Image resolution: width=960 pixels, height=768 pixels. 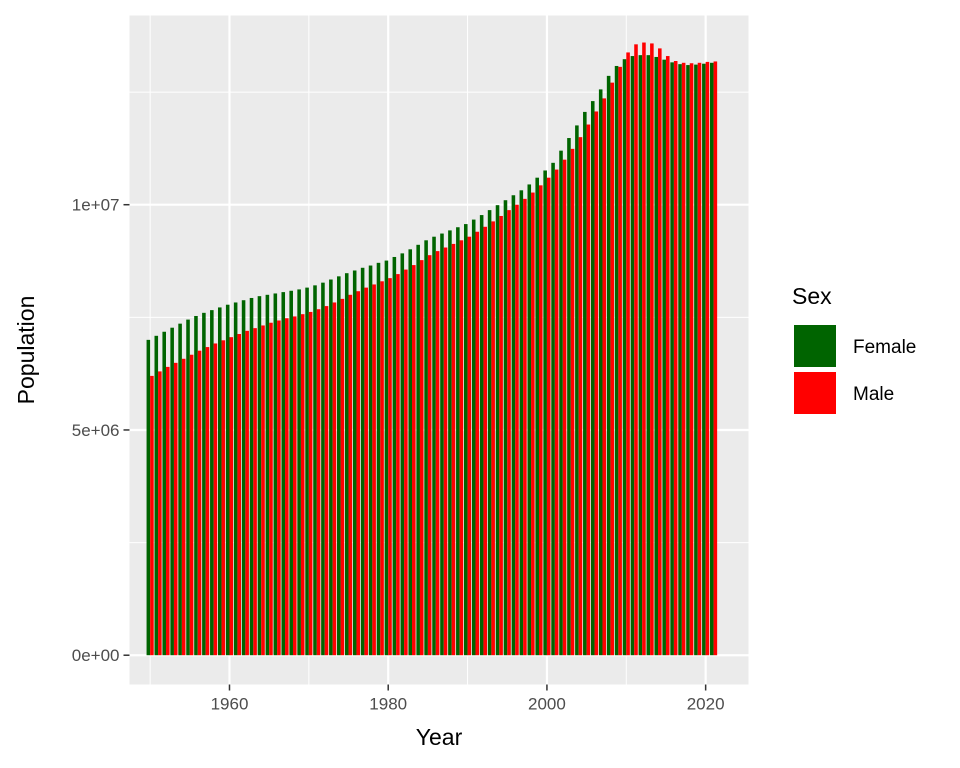 What do you see at coordinates (370, 460) in the screenshot?
I see `bar-female-1978` at bounding box center [370, 460].